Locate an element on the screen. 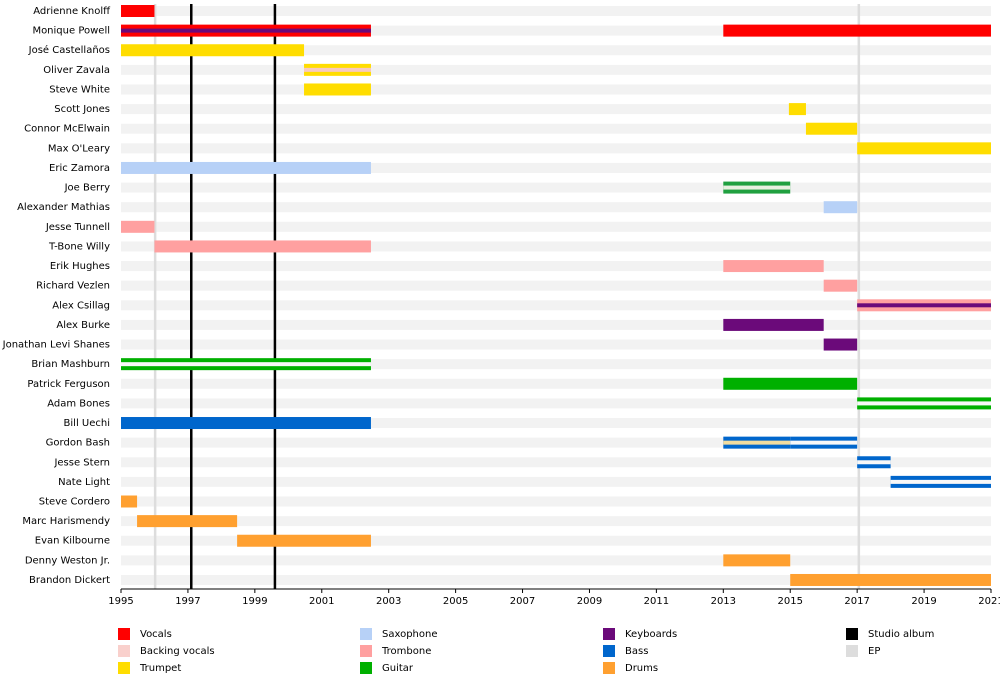  member-name: Joe Berry is located at coordinates (87, 188).